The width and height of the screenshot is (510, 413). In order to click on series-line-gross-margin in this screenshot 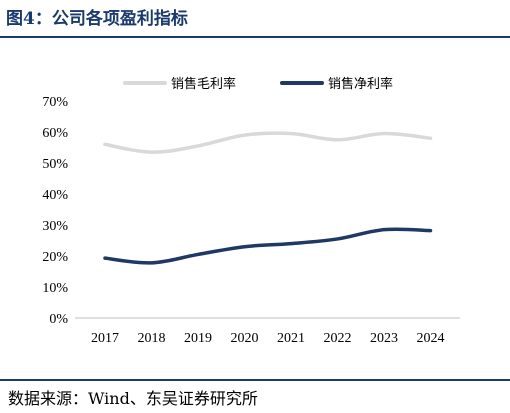, I will do `click(268, 142)`.